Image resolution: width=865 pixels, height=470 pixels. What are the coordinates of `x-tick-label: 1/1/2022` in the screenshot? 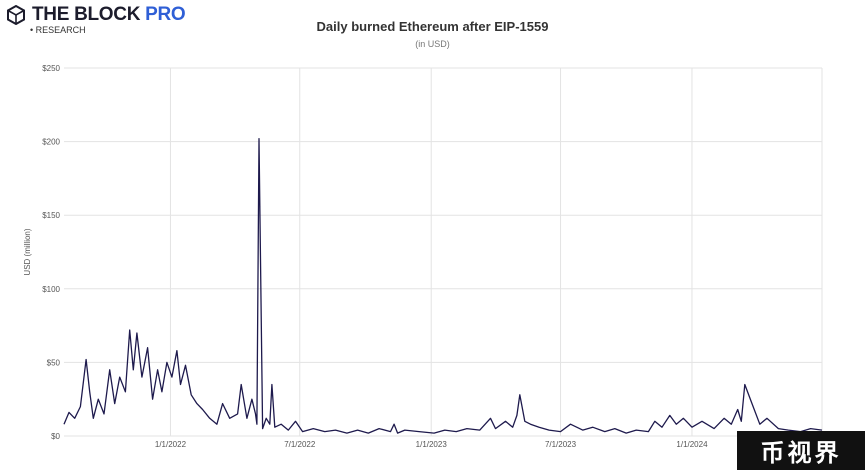 It's located at (171, 444).